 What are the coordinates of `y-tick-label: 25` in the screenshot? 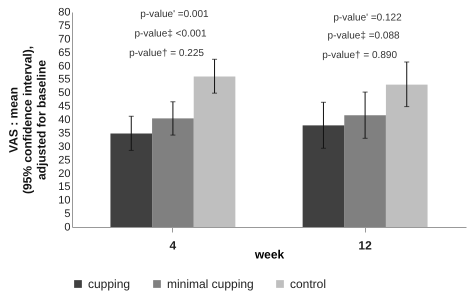 It's located at (64, 160).